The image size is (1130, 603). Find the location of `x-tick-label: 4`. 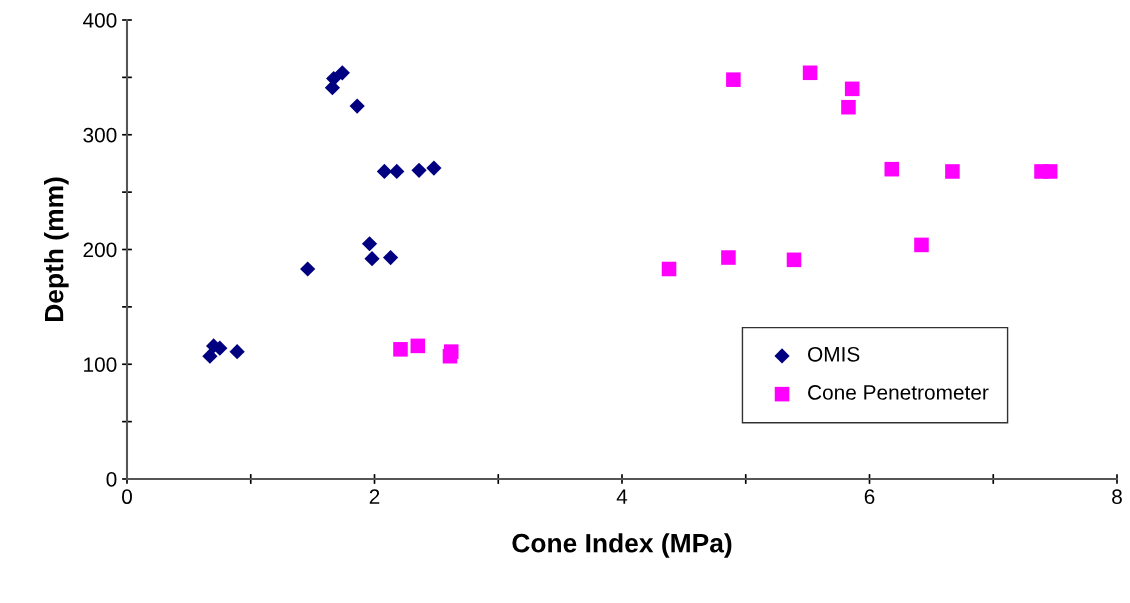

x-tick-label: 4 is located at coordinates (622, 496).